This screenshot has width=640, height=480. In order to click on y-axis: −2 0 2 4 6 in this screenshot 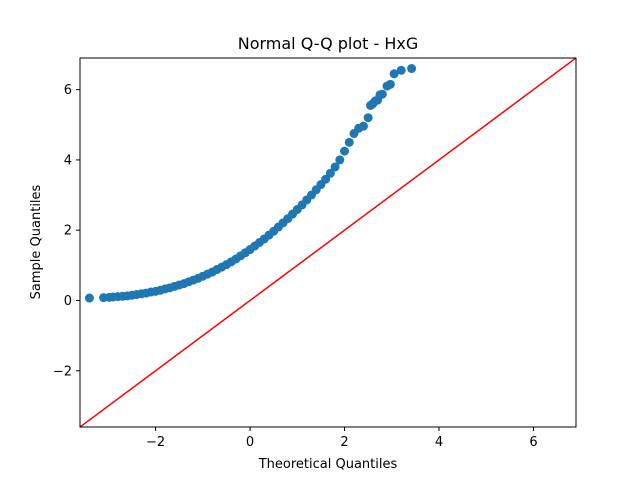, I will do `click(66, 231)`.